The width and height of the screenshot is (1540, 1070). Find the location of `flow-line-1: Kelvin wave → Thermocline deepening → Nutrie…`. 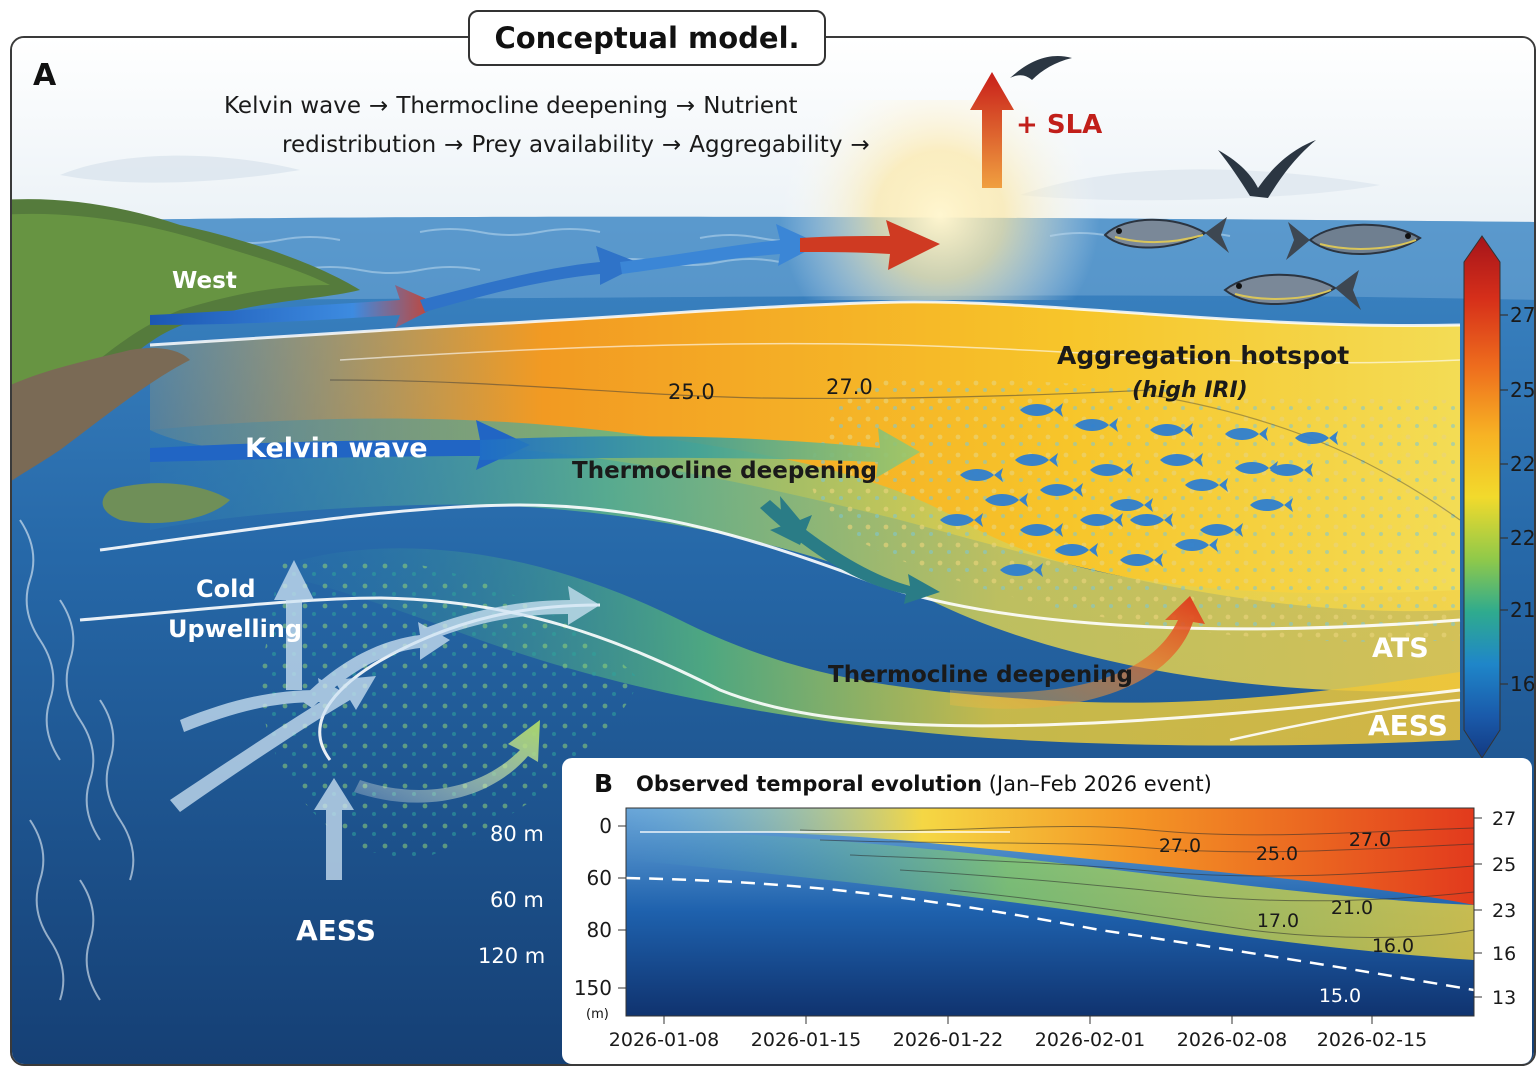

flow-line-1: Kelvin wave → Thermocline deepening → Nutrie… is located at coordinates (511, 106).